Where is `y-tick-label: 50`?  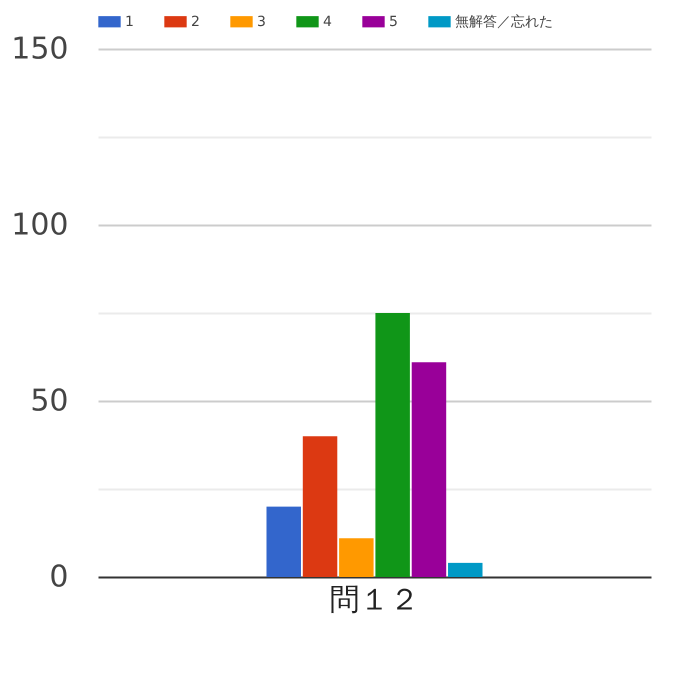 y-tick-label: 50 is located at coordinates (49, 401).